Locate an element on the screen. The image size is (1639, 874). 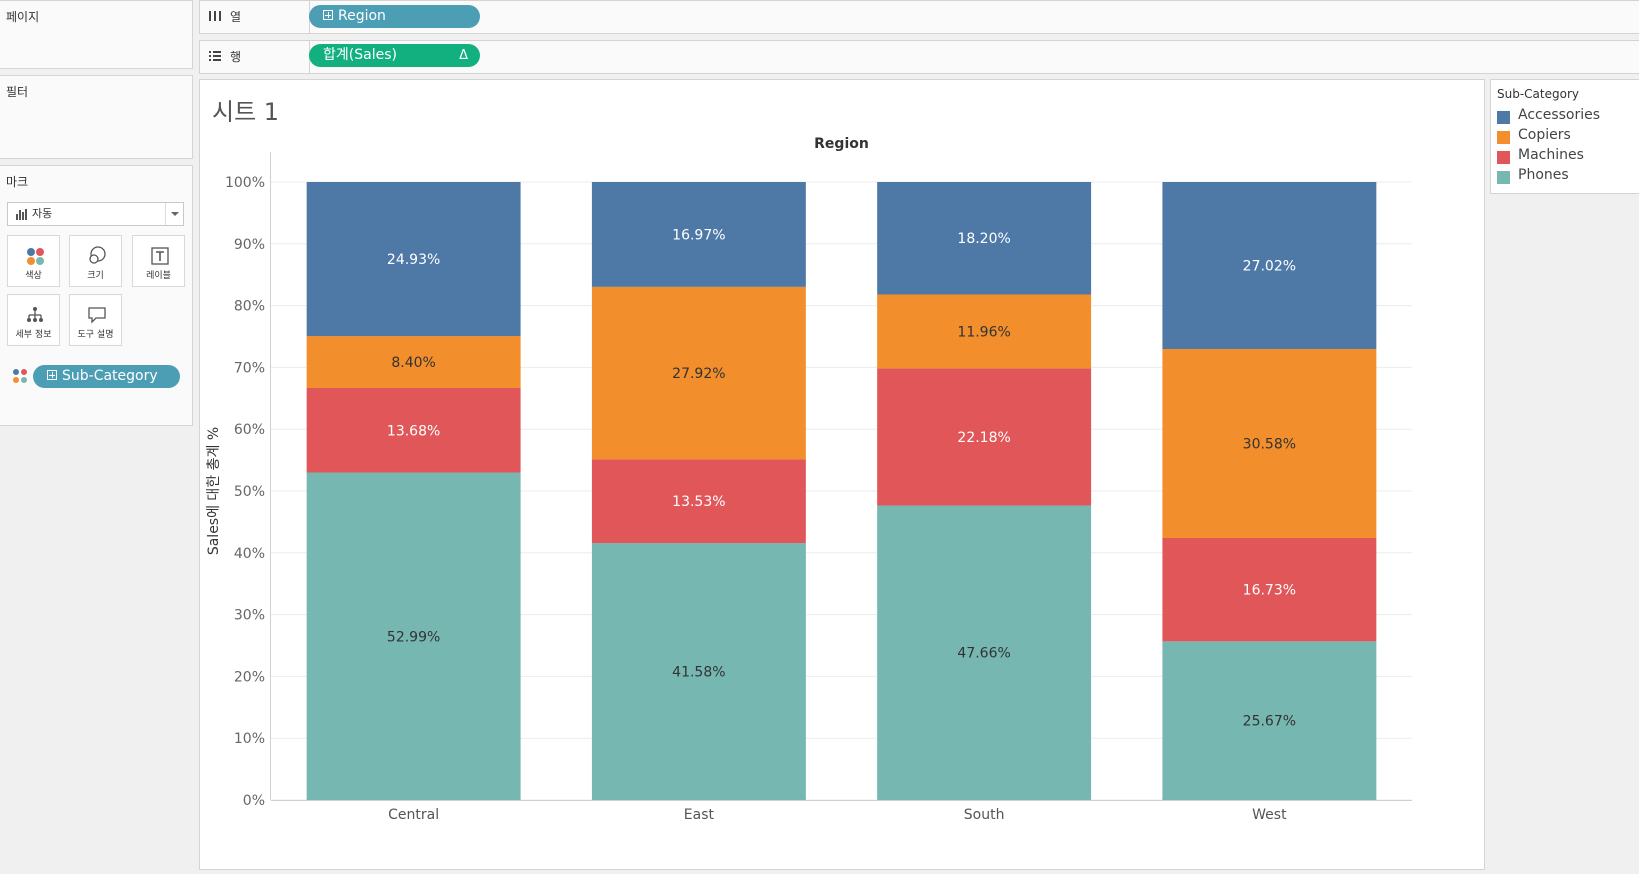
bar-segment-copiers-east is located at coordinates (698, 373).